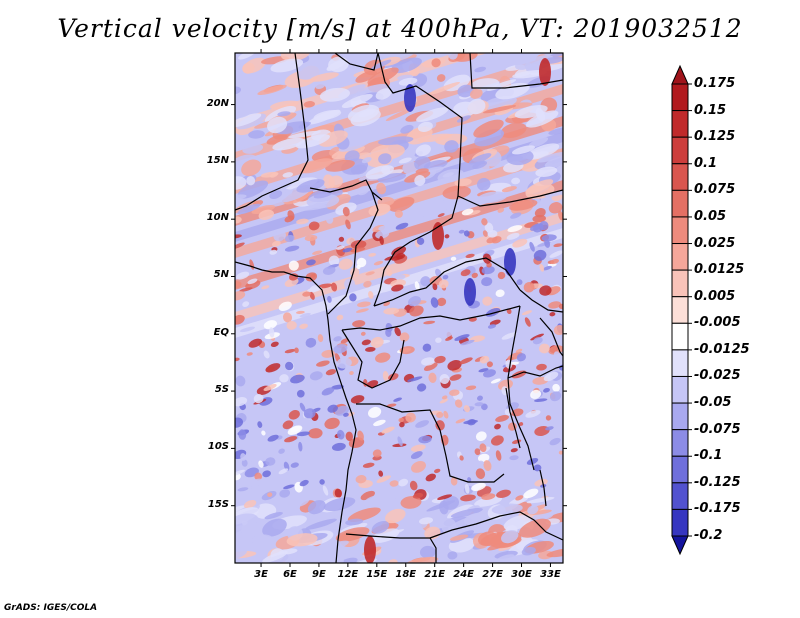 This screenshot has height=618, width=800. Describe the element at coordinates (447, 282) in the screenshot. I see `border-car` at that location.